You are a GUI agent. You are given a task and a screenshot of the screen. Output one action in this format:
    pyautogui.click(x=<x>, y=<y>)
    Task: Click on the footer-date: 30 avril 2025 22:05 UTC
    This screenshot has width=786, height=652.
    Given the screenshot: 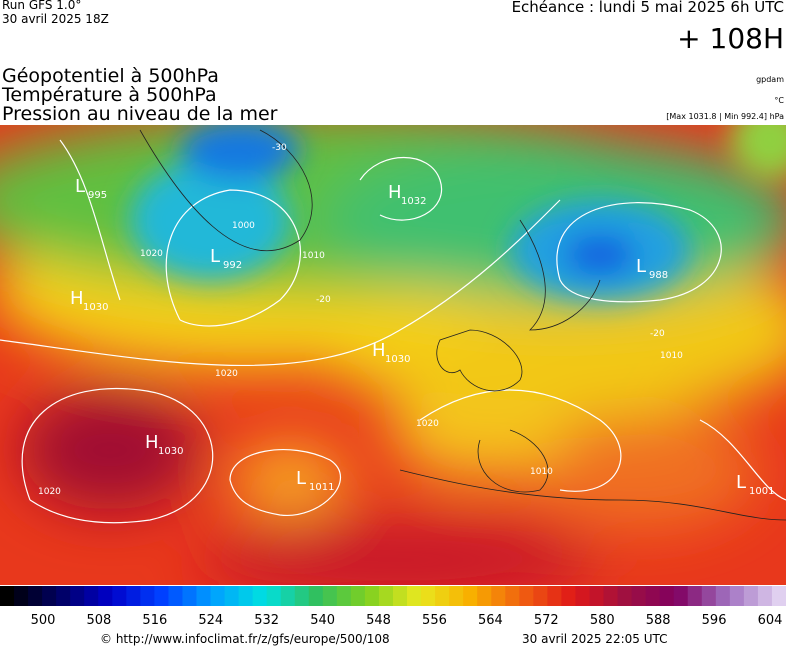 What is the action you would take?
    pyautogui.click(x=595, y=639)
    